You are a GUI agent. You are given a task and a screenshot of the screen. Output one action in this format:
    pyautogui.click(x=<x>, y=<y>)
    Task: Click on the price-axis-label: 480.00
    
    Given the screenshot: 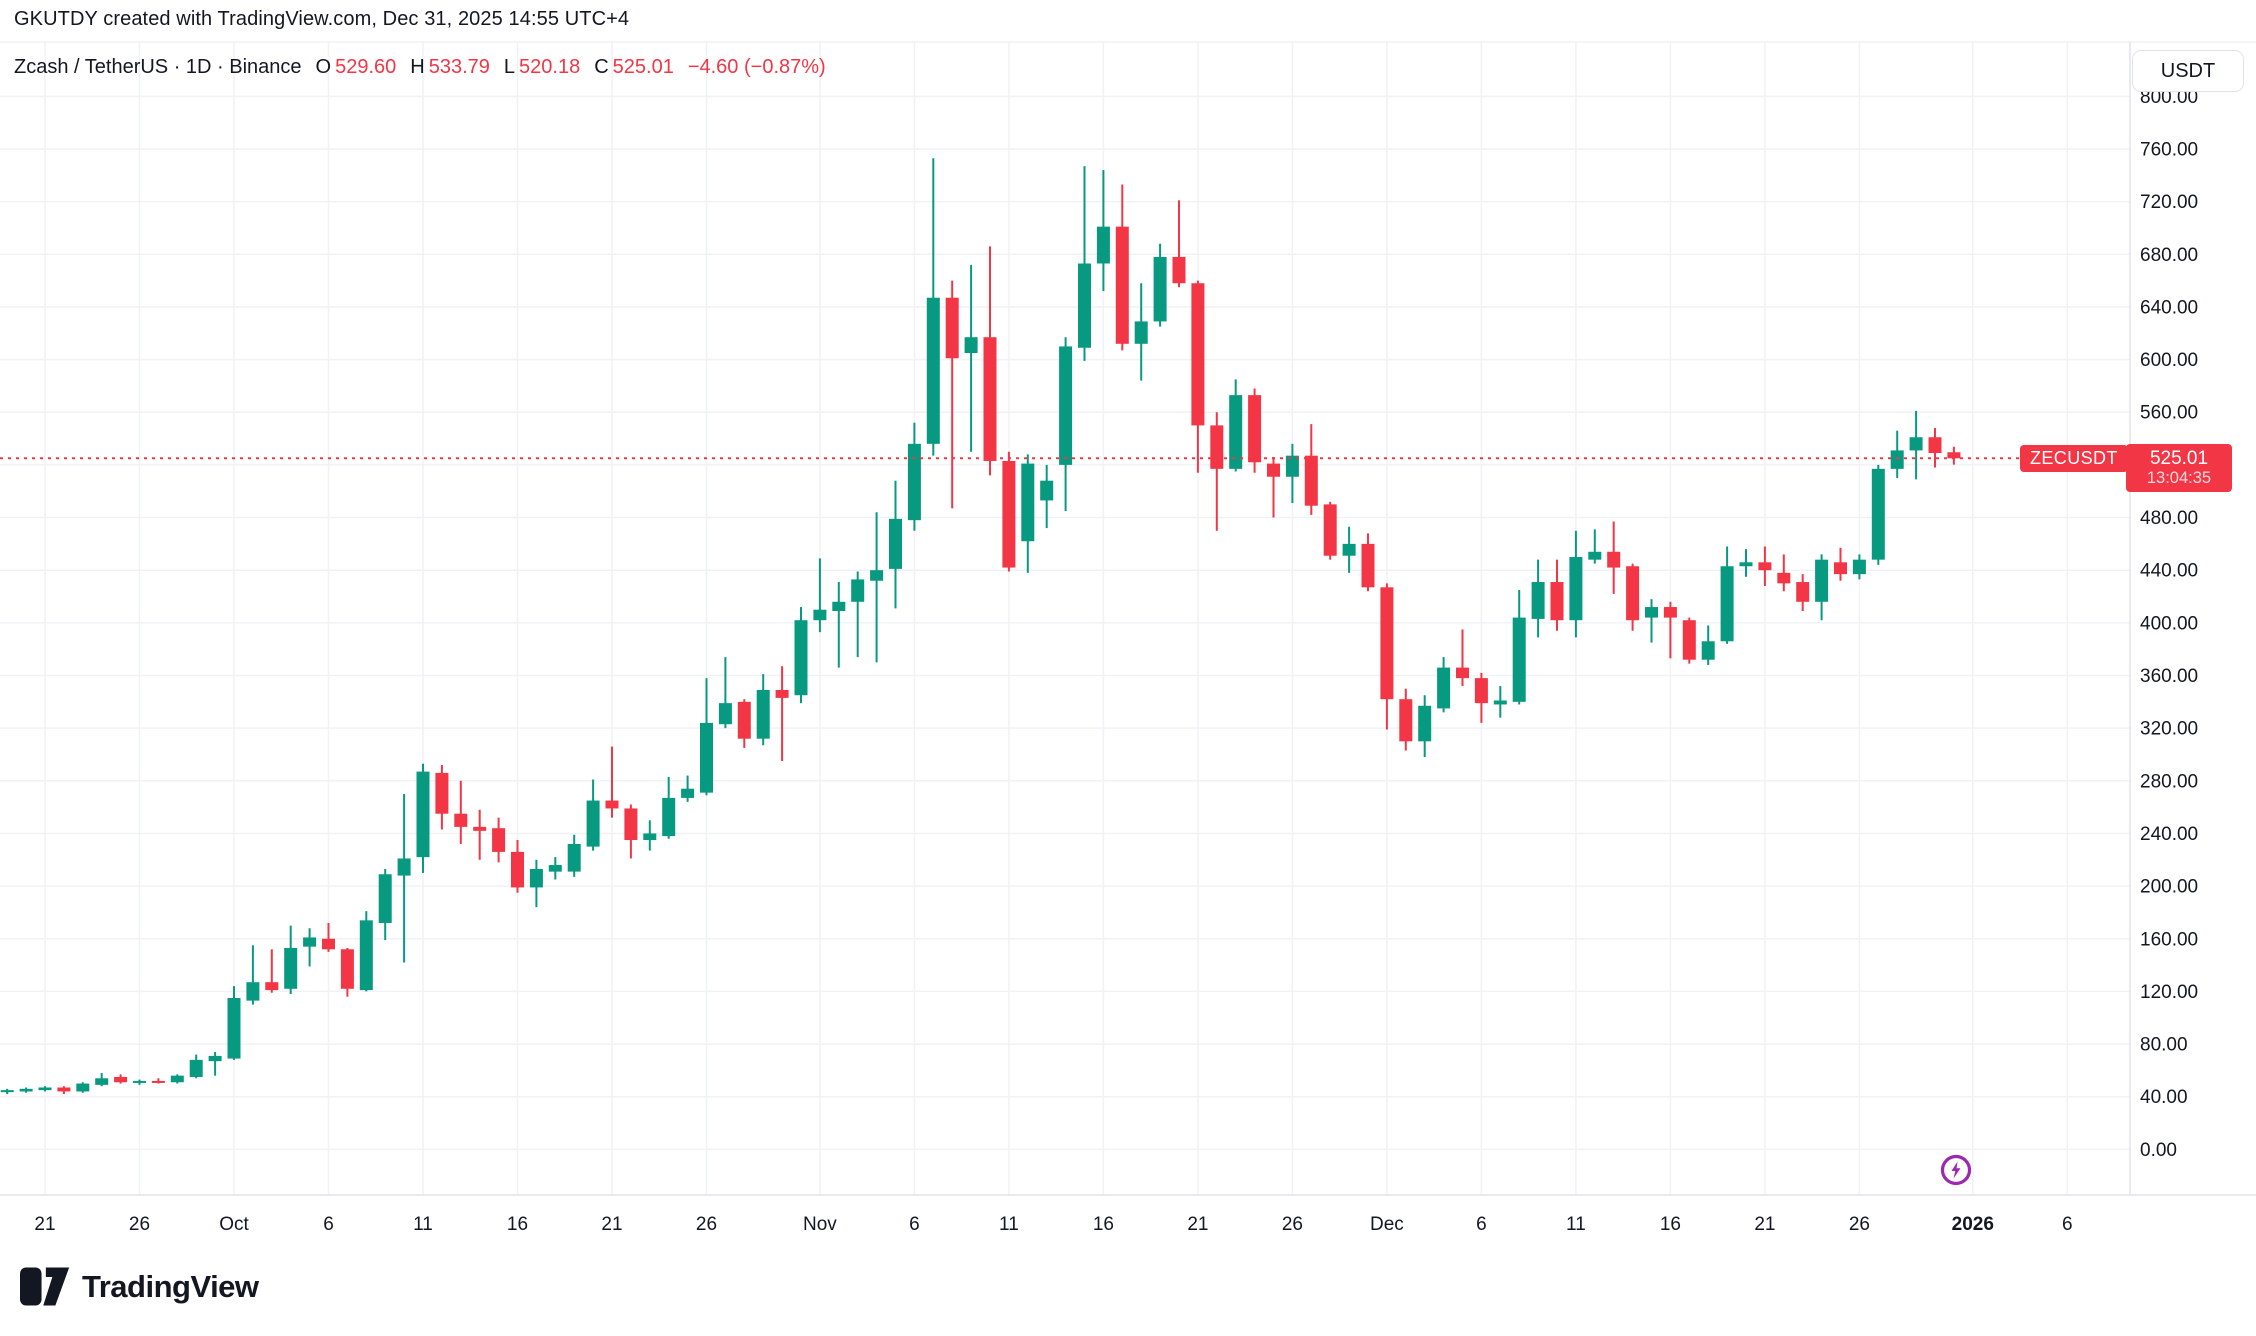 What is the action you would take?
    pyautogui.click(x=2169, y=518)
    